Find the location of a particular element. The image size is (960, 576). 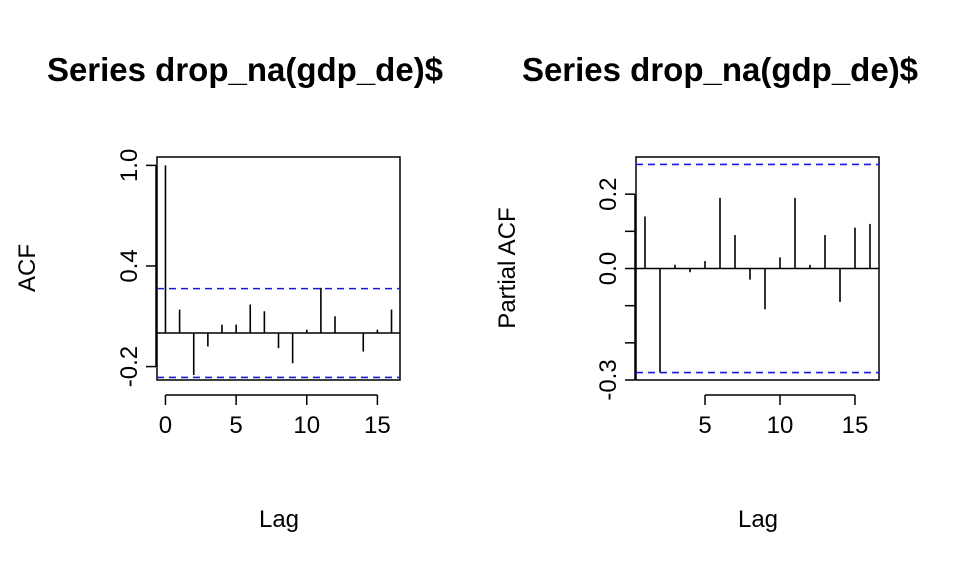

acf-x-label: Lag is located at coordinates (279, 519).